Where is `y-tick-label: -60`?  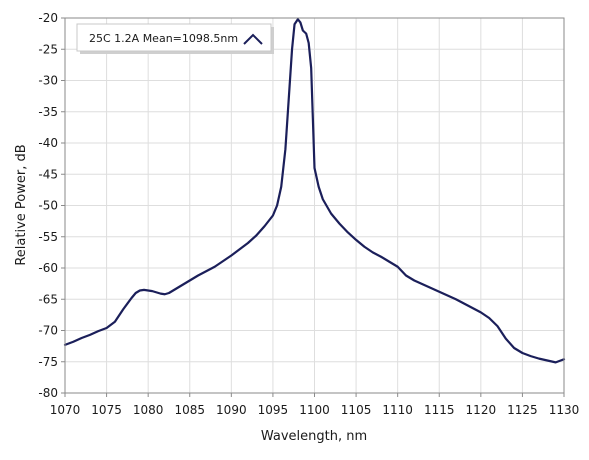
y-tick-label: -60 is located at coordinates (48, 268).